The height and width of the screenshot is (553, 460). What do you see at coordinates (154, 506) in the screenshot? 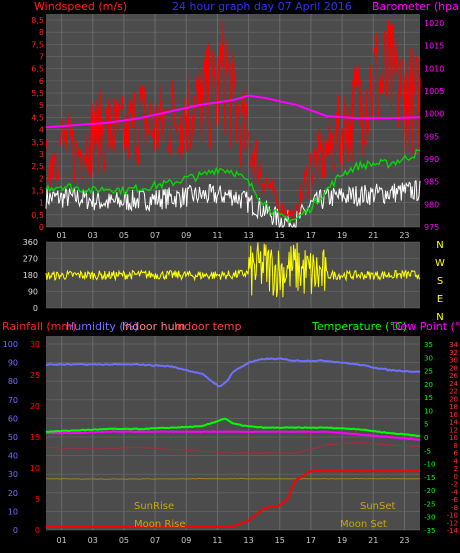
I see `sunrise-label: SunRise` at bounding box center [154, 506].